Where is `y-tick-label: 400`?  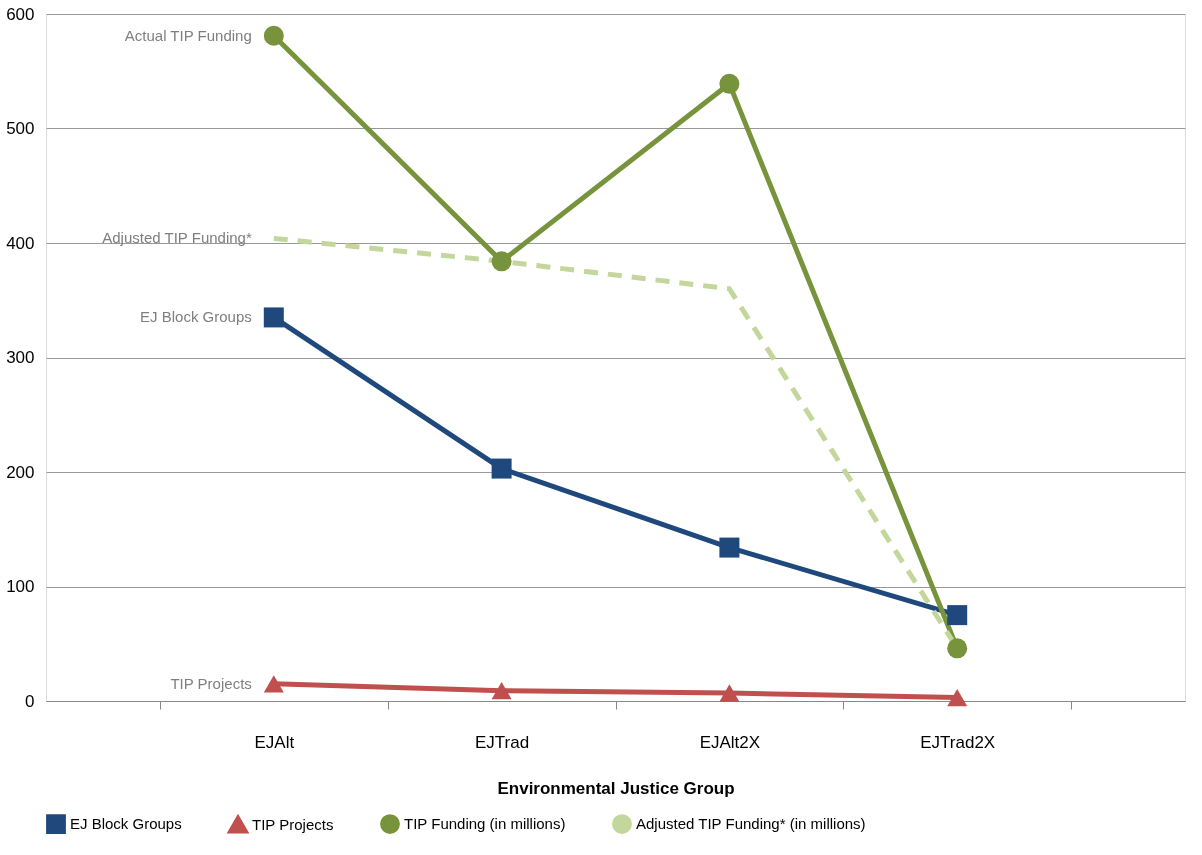 y-tick-label: 400 is located at coordinates (20, 243).